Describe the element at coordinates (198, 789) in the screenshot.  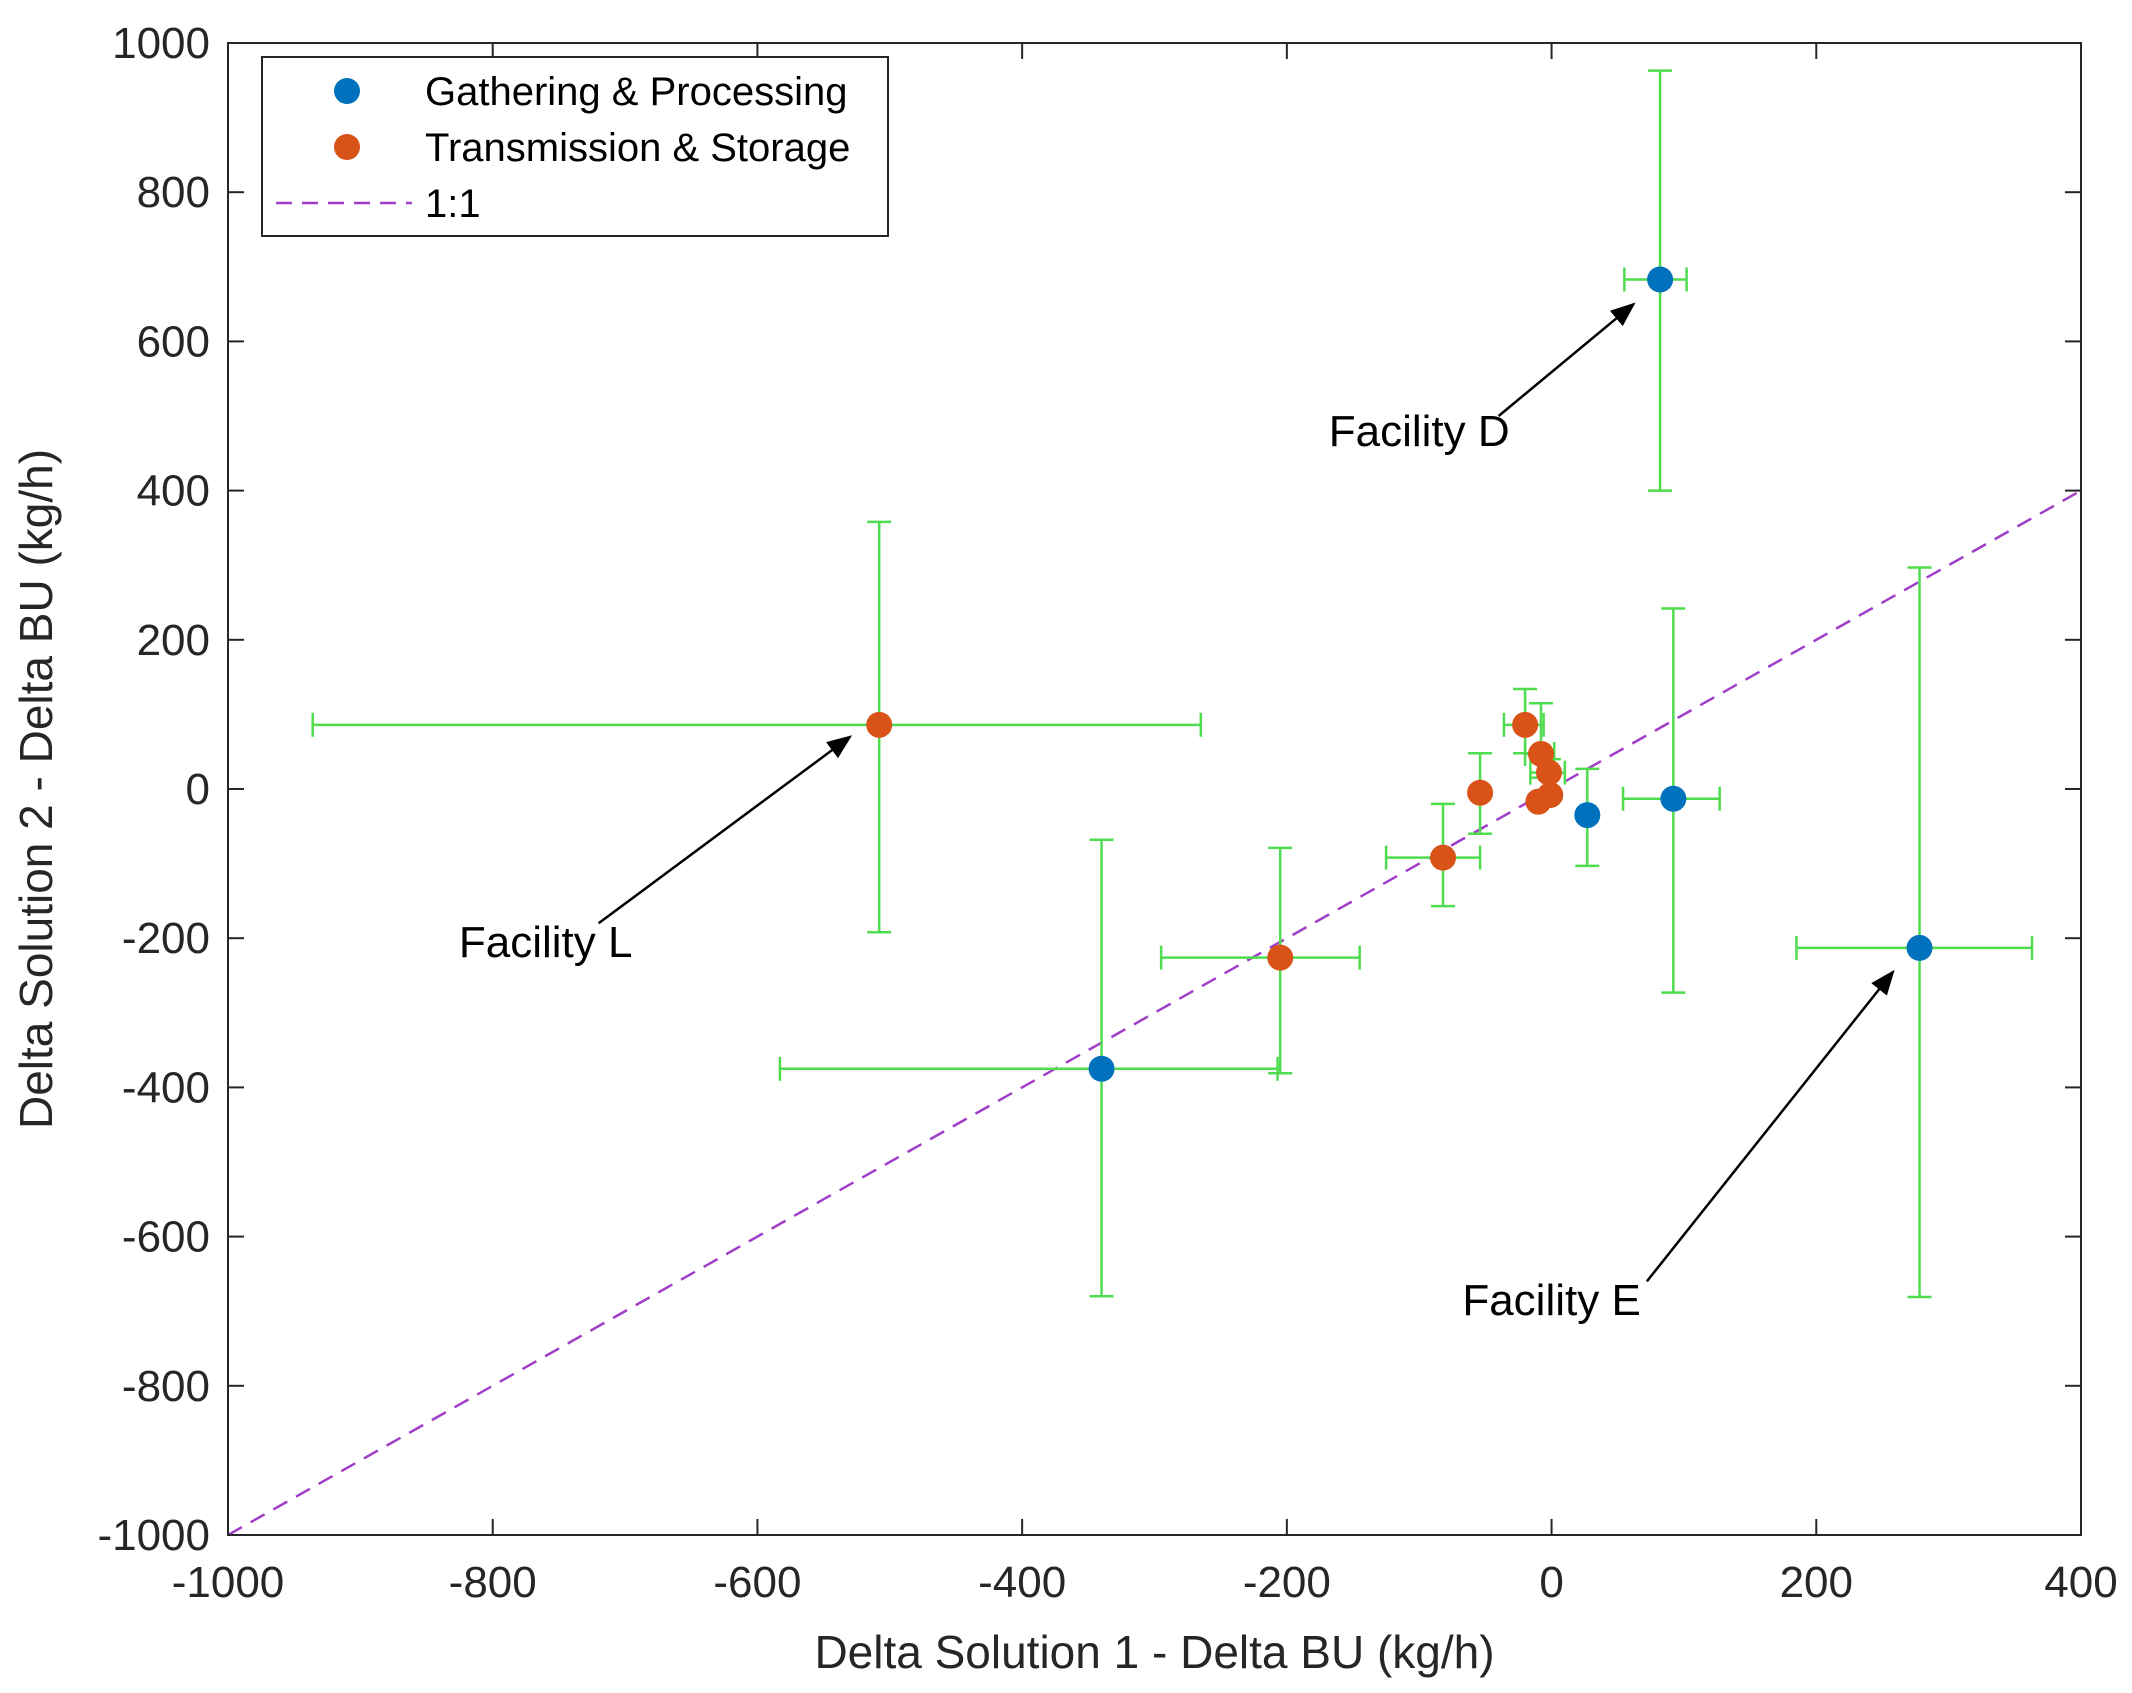
I see `y-tick-label: 0` at that location.